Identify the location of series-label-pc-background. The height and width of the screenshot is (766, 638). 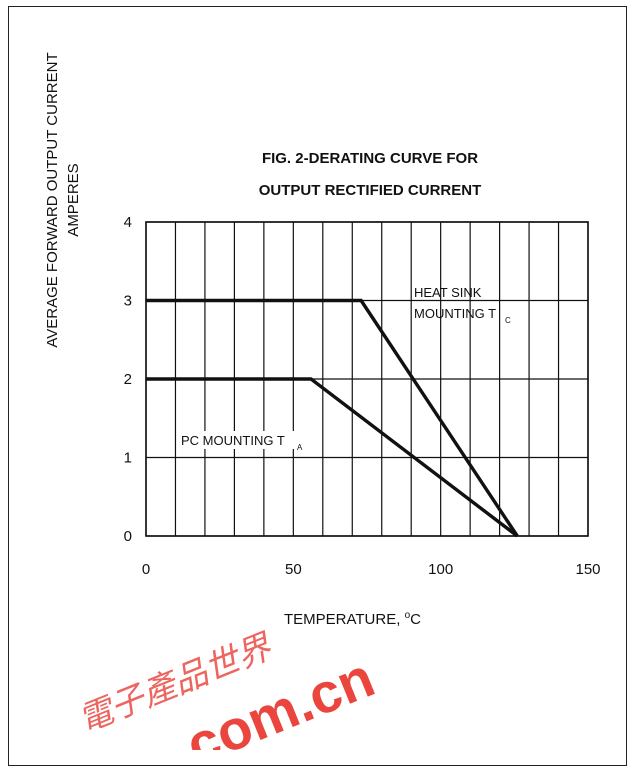
(239, 440).